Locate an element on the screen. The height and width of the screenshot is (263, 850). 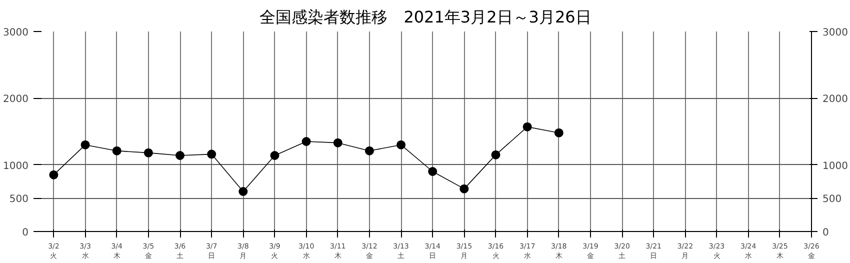
y-tick-label: 2000 is located at coordinates (16, 100).